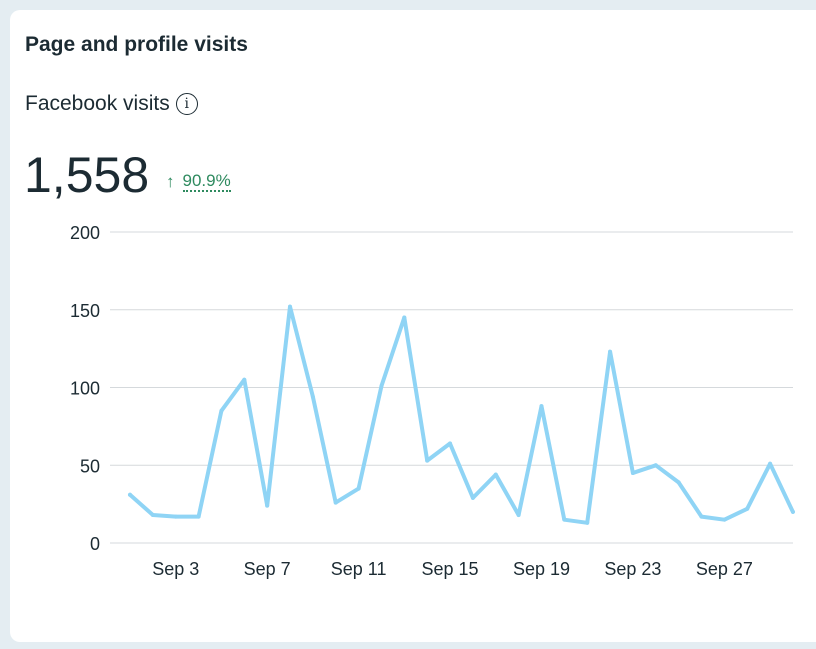  What do you see at coordinates (175, 569) in the screenshot?
I see `x-tick-label: Sep 3` at bounding box center [175, 569].